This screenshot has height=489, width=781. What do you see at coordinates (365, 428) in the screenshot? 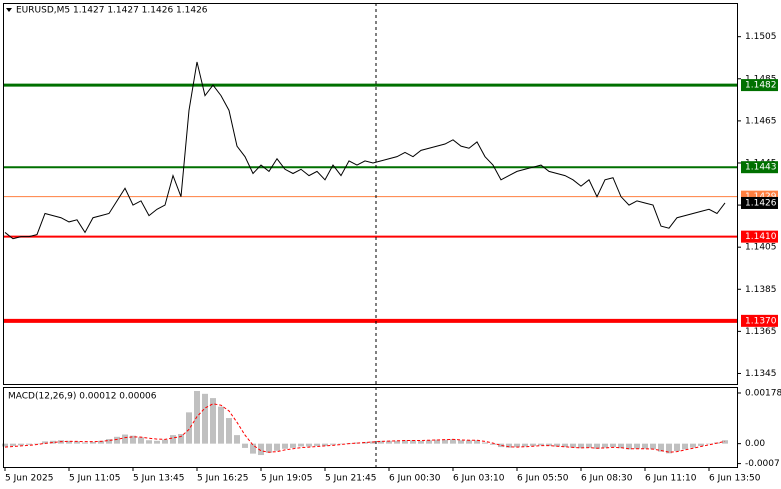
I see `signal-line` at bounding box center [365, 428].